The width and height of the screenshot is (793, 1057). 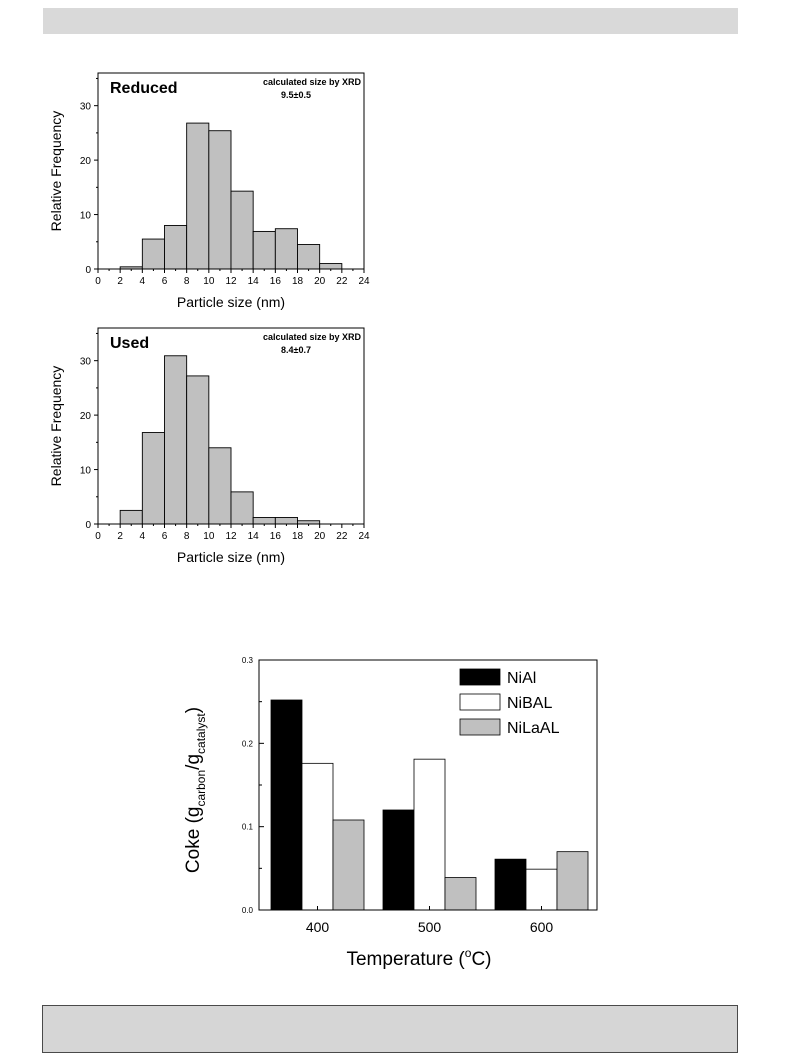 I want to click on annotation-line2: 9.5±0.5, so click(x=296, y=95).